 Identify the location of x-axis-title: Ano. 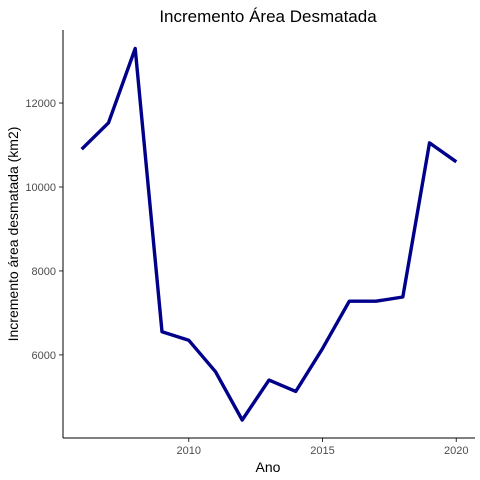
(268, 467).